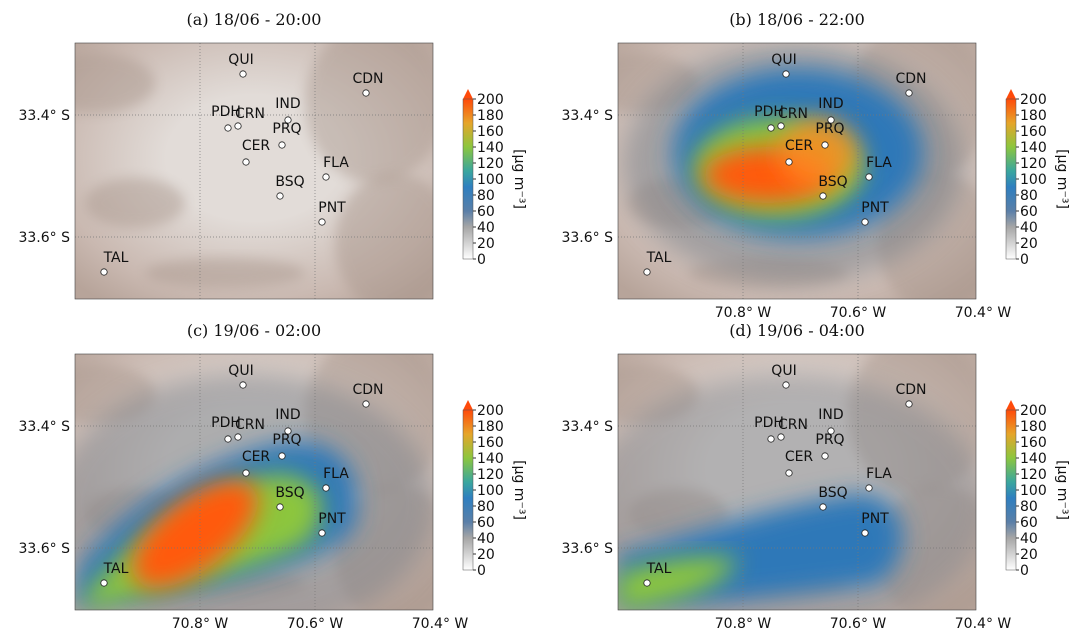 The height and width of the screenshot is (633, 1071). What do you see at coordinates (983, 622) in the screenshot?
I see `lon-label: 70.4° W` at bounding box center [983, 622].